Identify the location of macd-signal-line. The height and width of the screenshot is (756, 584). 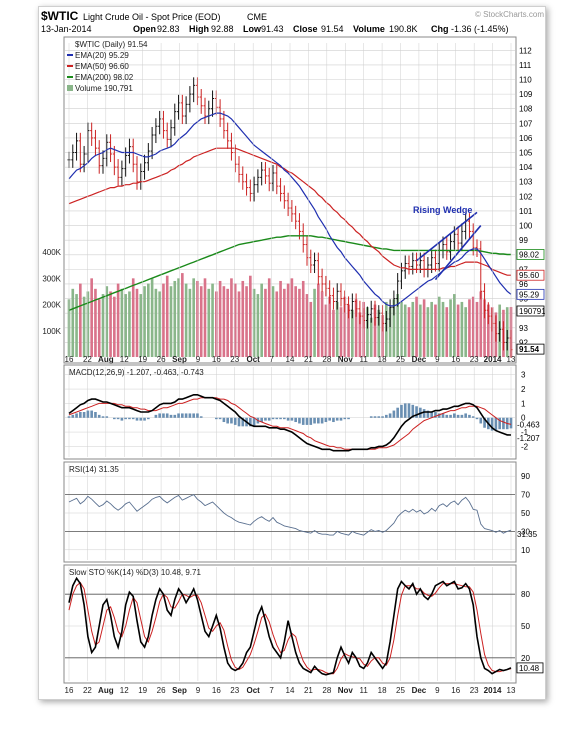
(290, 423).